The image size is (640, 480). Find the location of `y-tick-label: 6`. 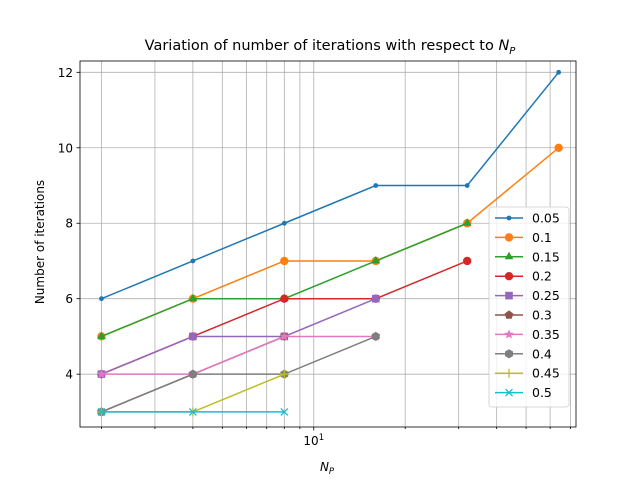

y-tick-label: 6 is located at coordinates (69, 299).